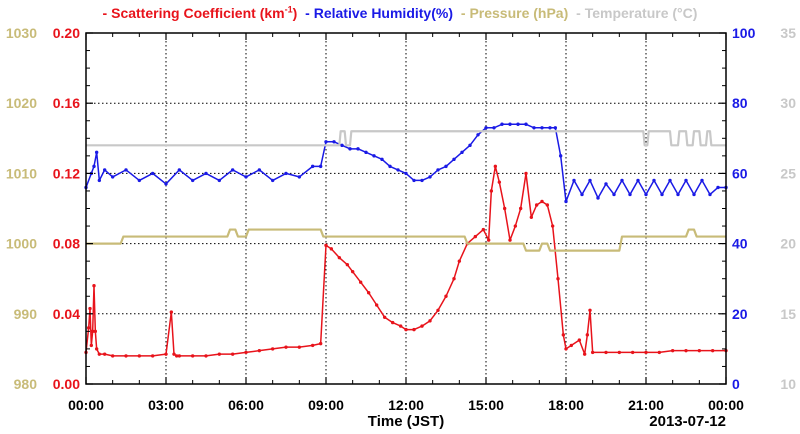 This screenshot has height=434, width=800. What do you see at coordinates (788, 244) in the screenshot?
I see `temperature-tick-label: 20` at bounding box center [788, 244].